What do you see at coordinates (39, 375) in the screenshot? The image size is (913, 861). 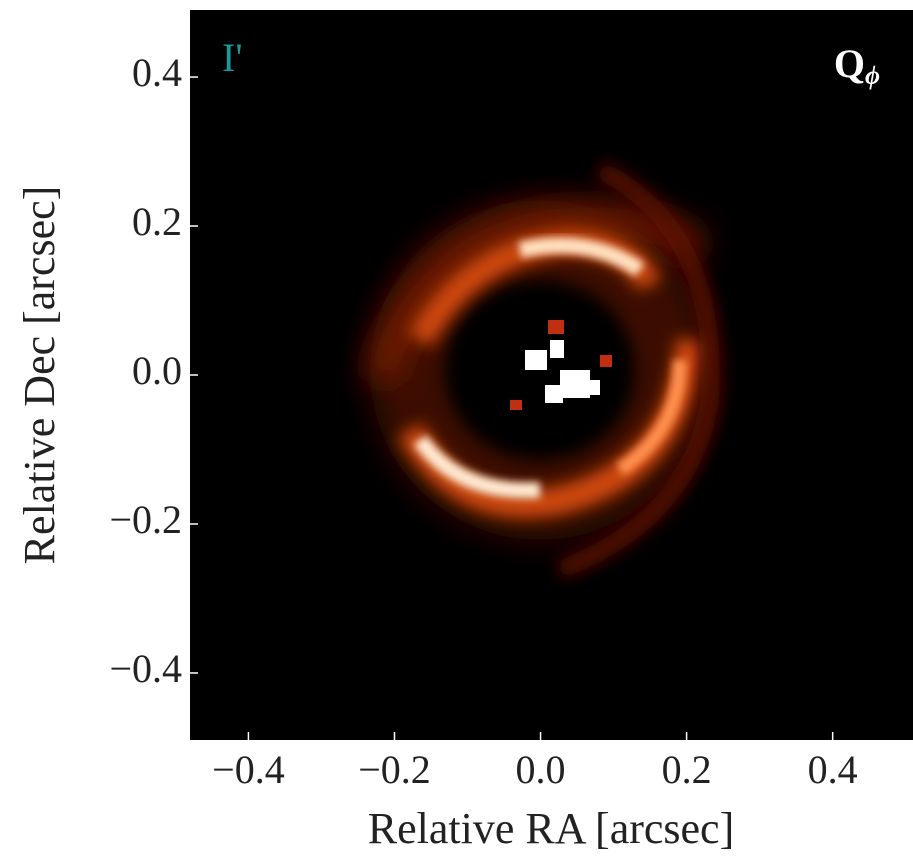 I see `y-axis-label: Relative Dec [arcsec]` at bounding box center [39, 375].